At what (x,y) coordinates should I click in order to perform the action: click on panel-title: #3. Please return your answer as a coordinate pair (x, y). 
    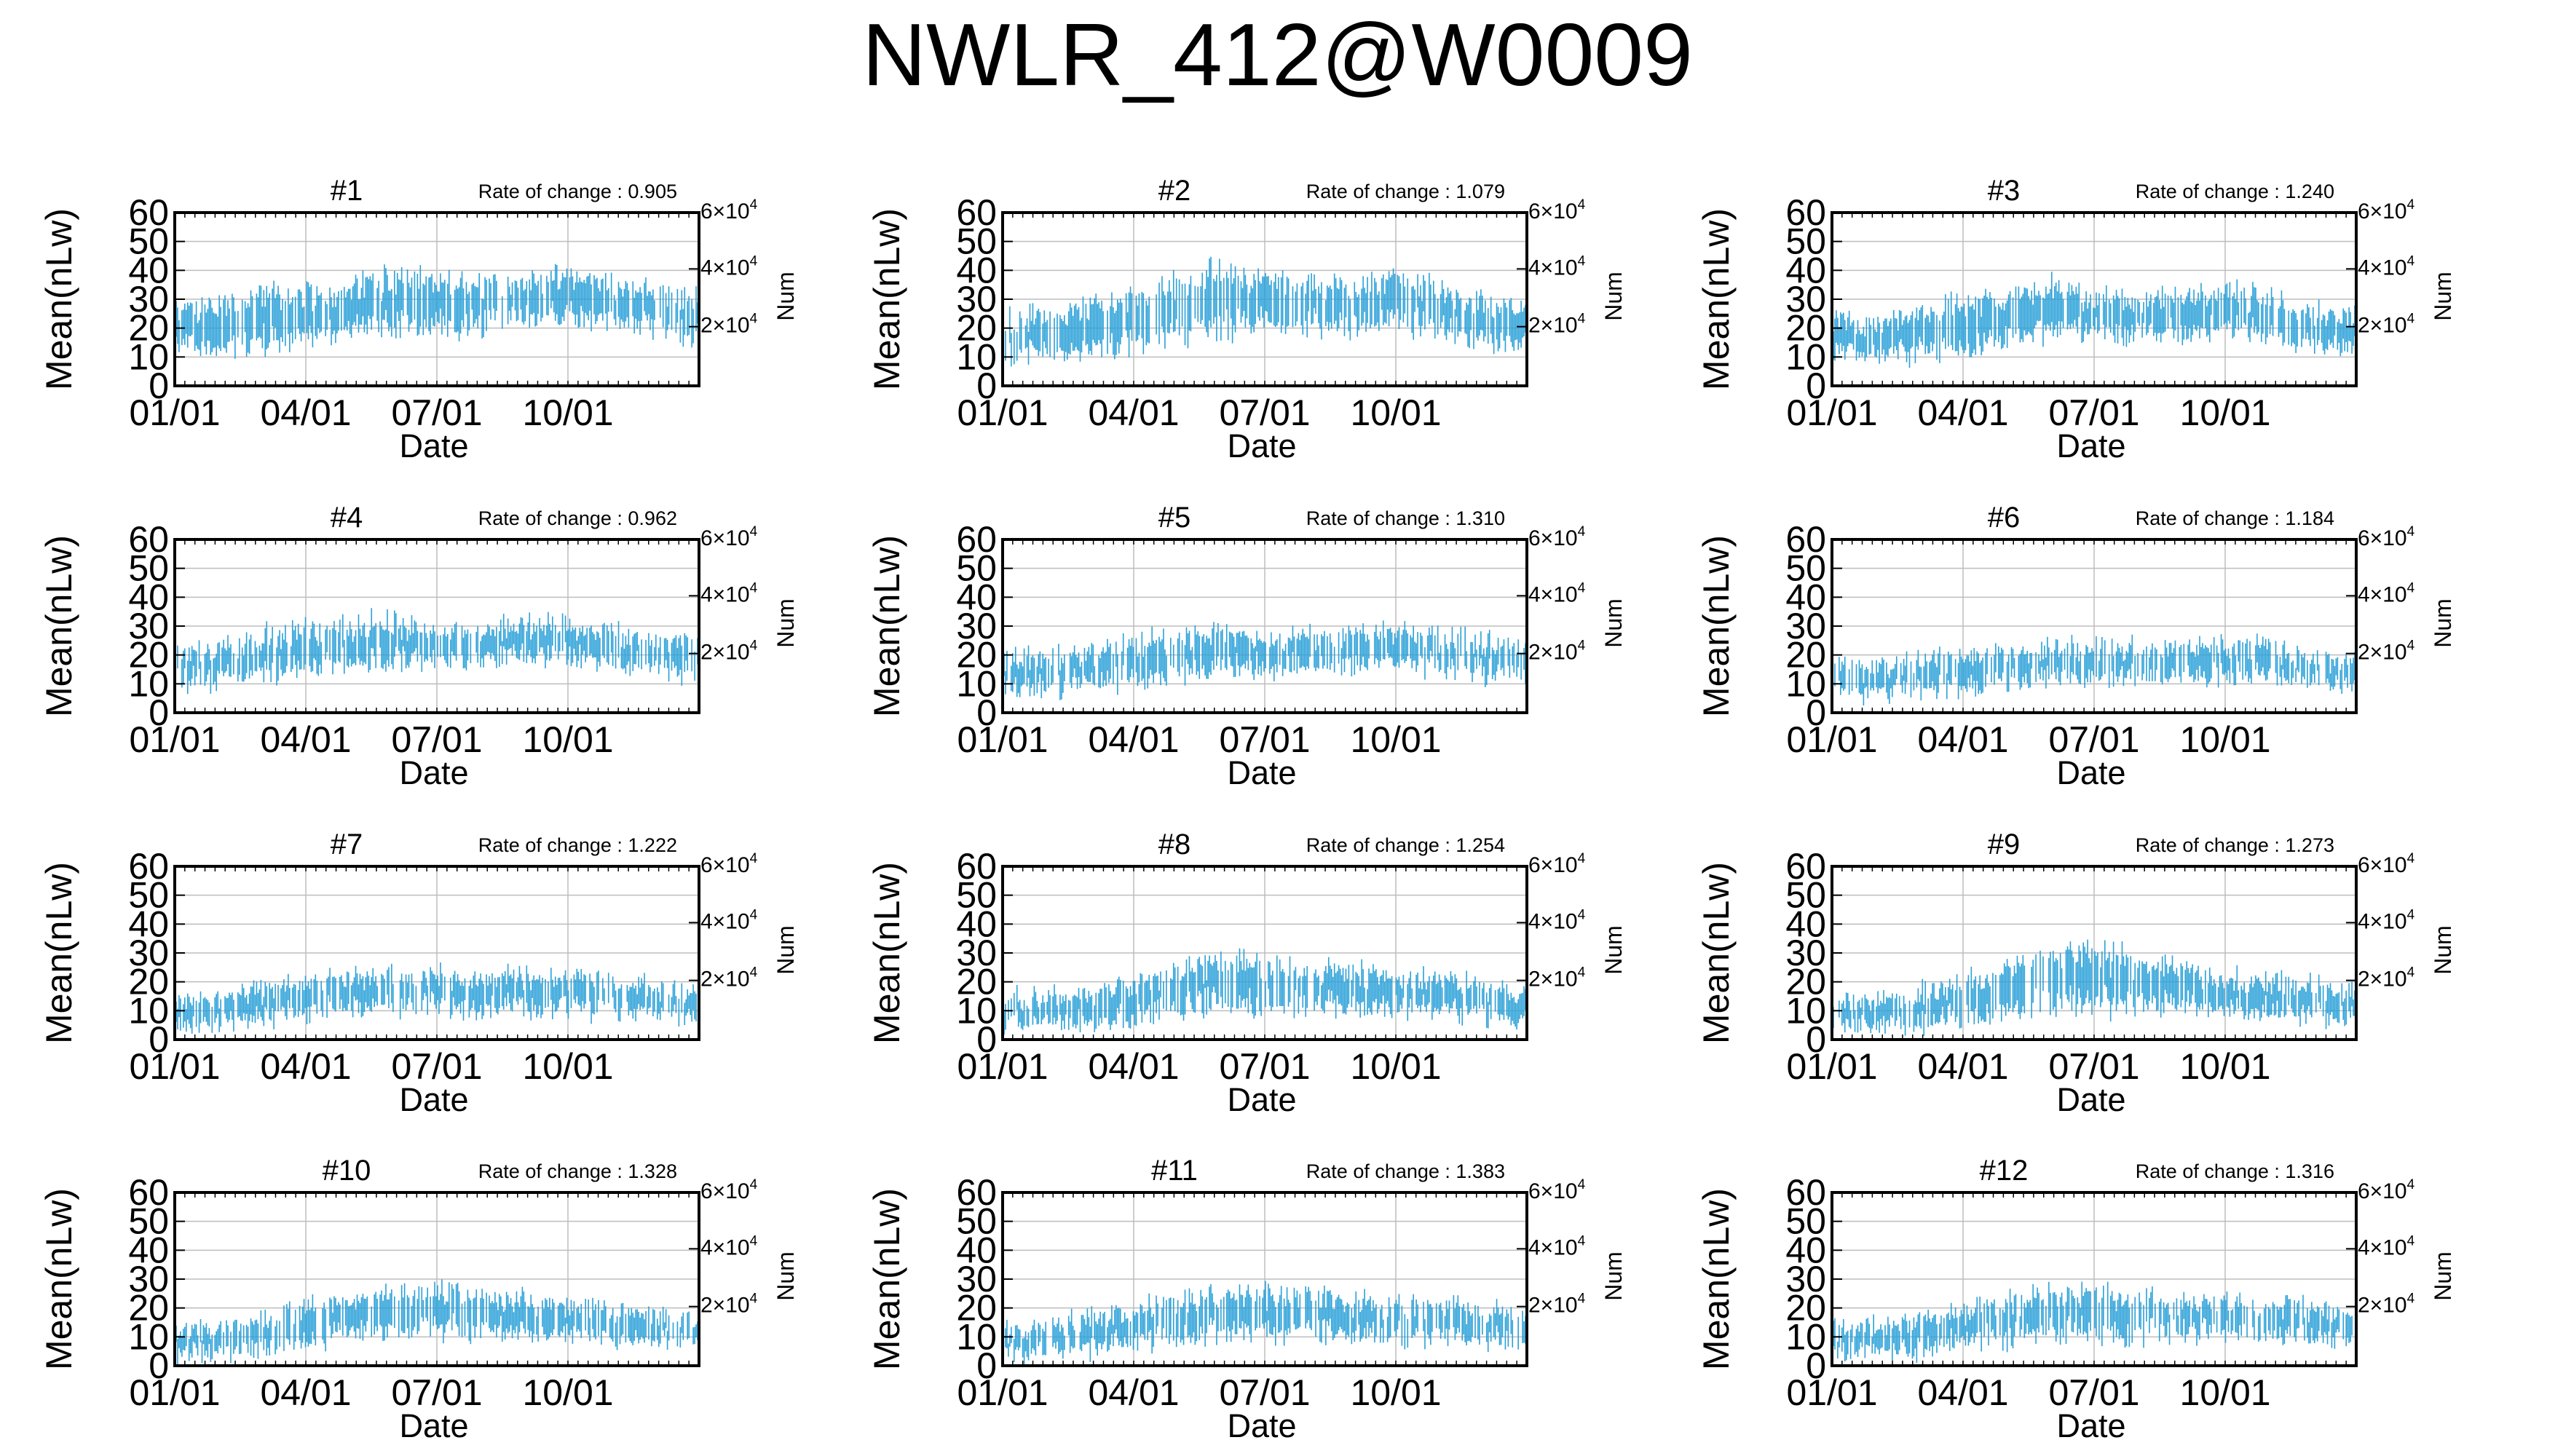
    Looking at the image, I should click on (2004, 191).